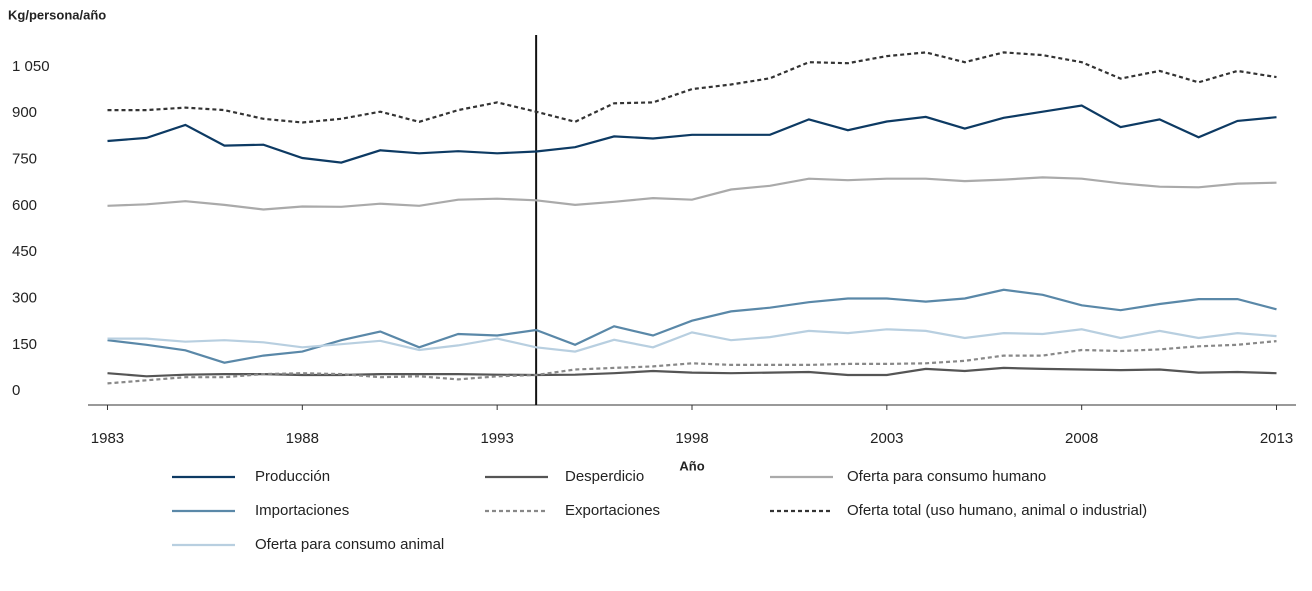  What do you see at coordinates (691, 438) in the screenshot?
I see `x-tick-label: 1998` at bounding box center [691, 438].